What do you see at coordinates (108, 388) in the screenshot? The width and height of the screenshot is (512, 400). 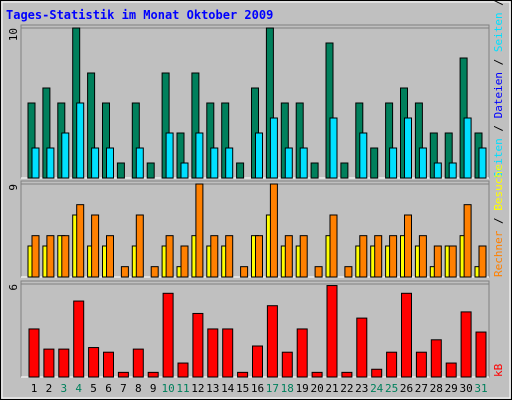 I see `x-tick-label: 6` at bounding box center [108, 388].